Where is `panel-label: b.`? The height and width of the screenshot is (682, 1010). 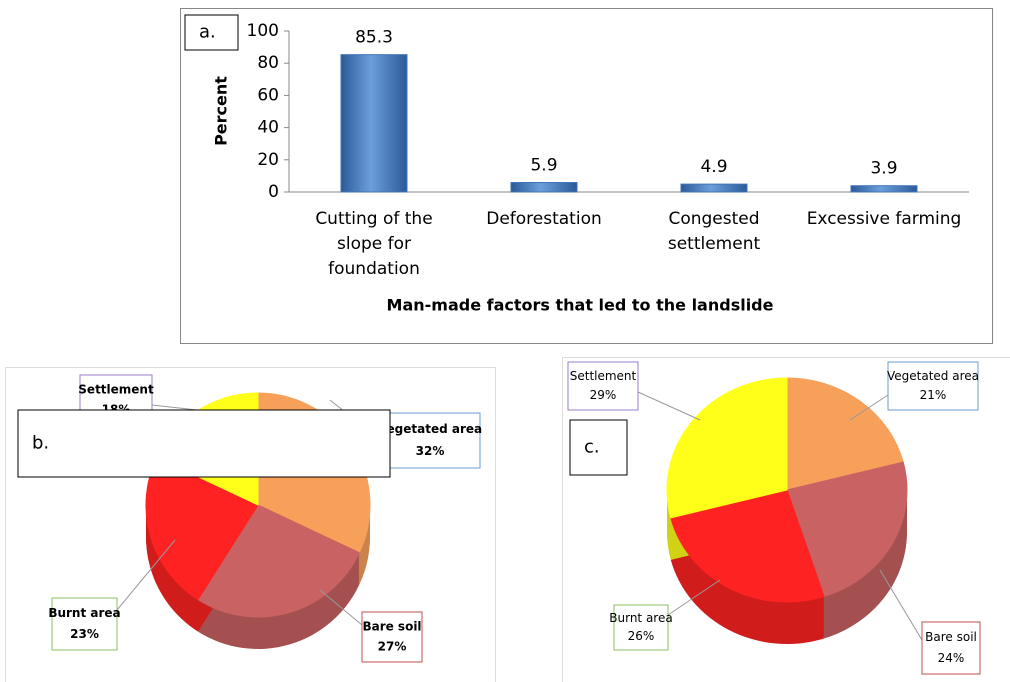 panel-label: b. is located at coordinates (40, 443).